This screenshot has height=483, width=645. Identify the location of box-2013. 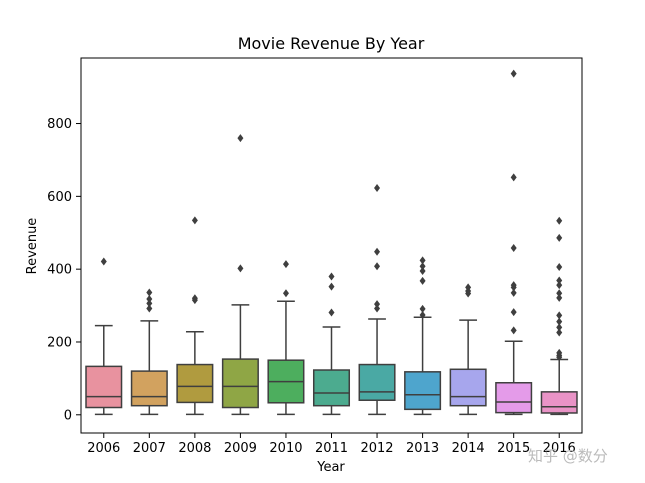
(423, 336).